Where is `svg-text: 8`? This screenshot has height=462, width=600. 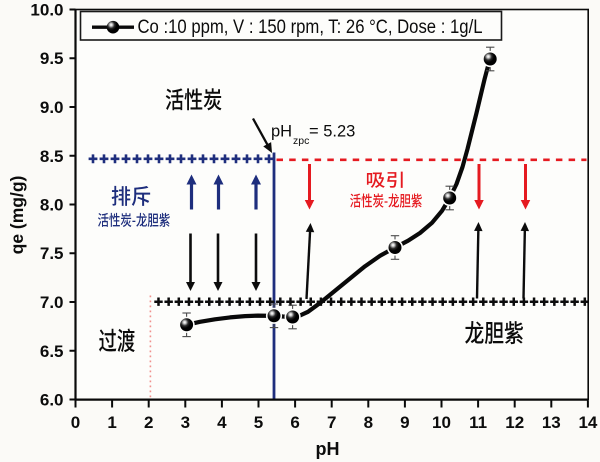
svg-text: 8 is located at coordinates (368, 422).